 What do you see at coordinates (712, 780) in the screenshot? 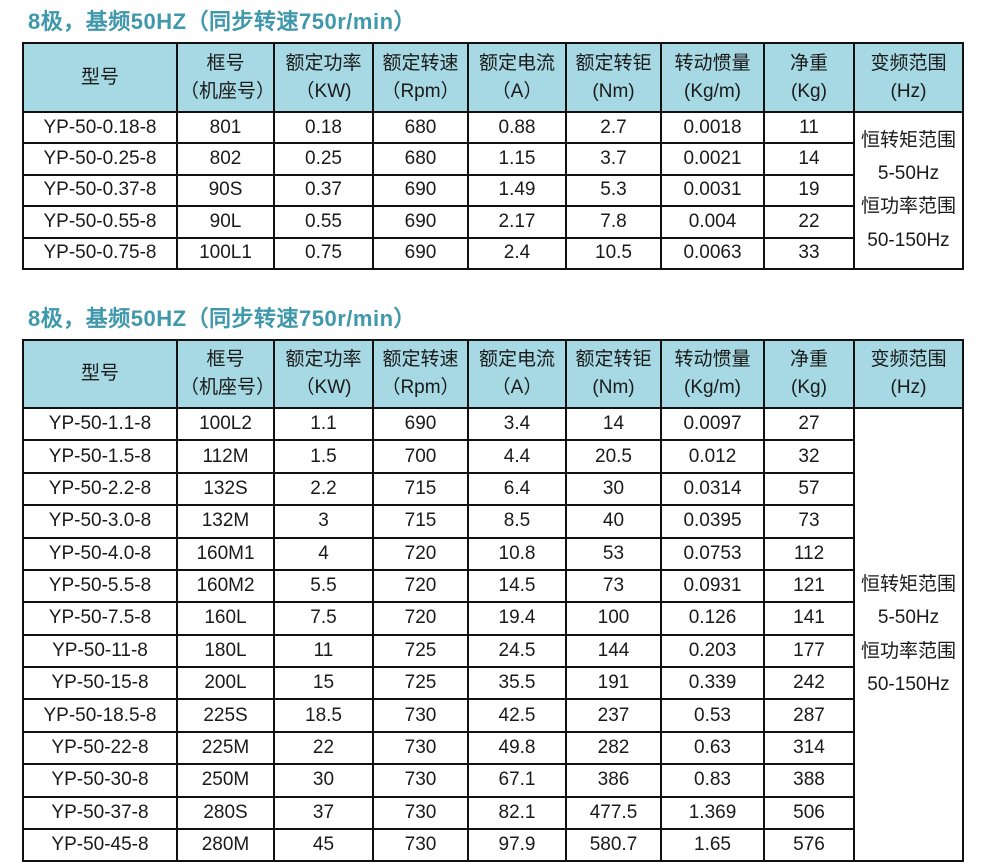
I see `data-cell: 0.83` at bounding box center [712, 780].